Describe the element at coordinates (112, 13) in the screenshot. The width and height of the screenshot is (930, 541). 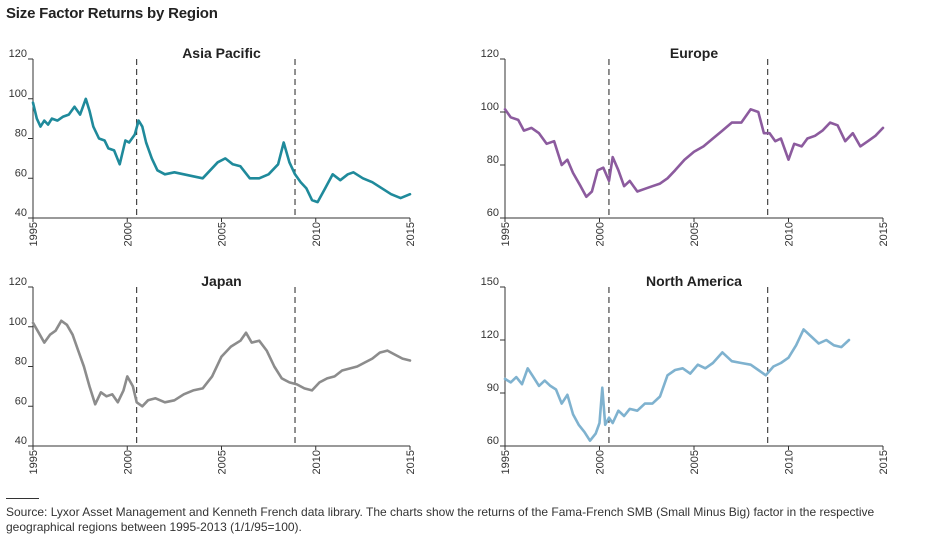
I see `page-title: Size Factor Returns by Region` at that location.